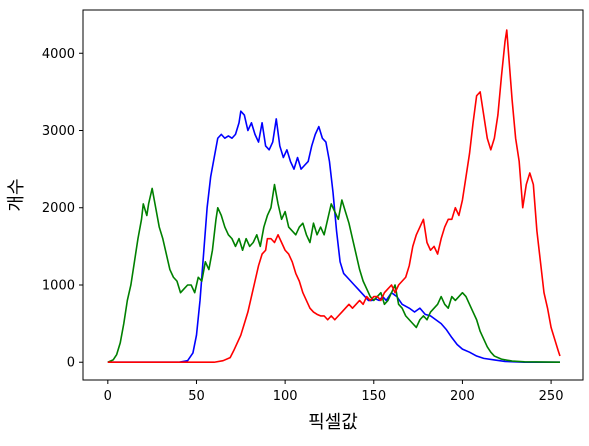 The width and height of the screenshot is (589, 446). What do you see at coordinates (551, 396) in the screenshot?
I see `x-tick-label: 250` at bounding box center [551, 396].